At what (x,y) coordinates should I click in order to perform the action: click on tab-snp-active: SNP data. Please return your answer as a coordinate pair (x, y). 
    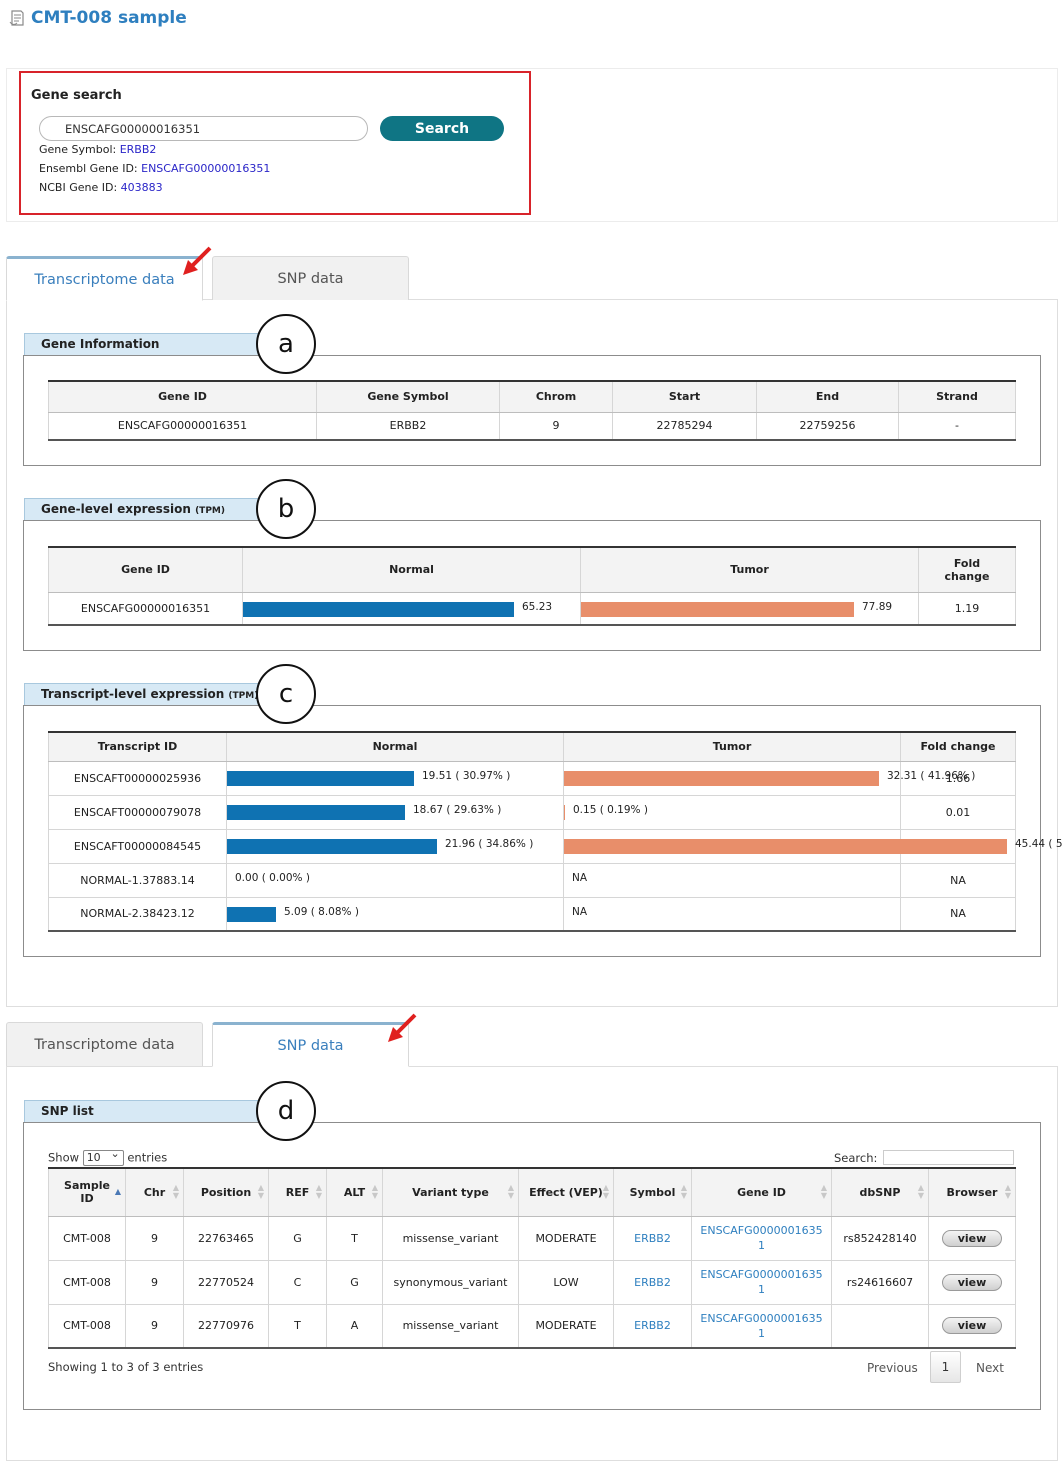
    Looking at the image, I should click on (310, 1044).